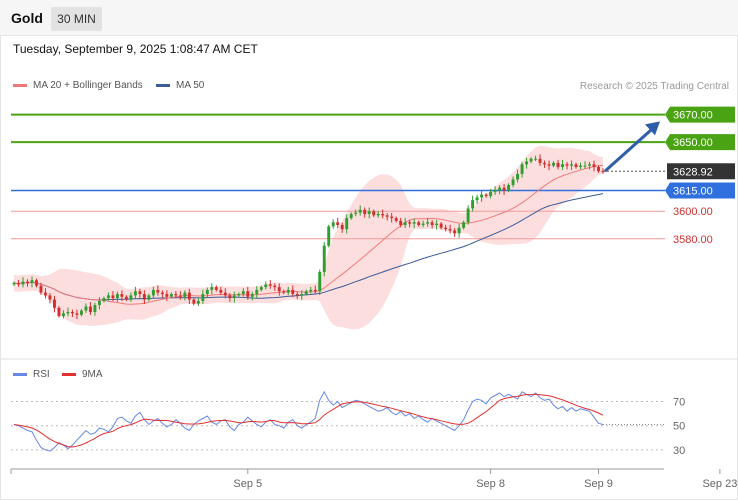  Describe the element at coordinates (373, 479) in the screenshot. I see `x-axis: Sep 5 Sep 8 Sep 9 Sep 23` at that location.